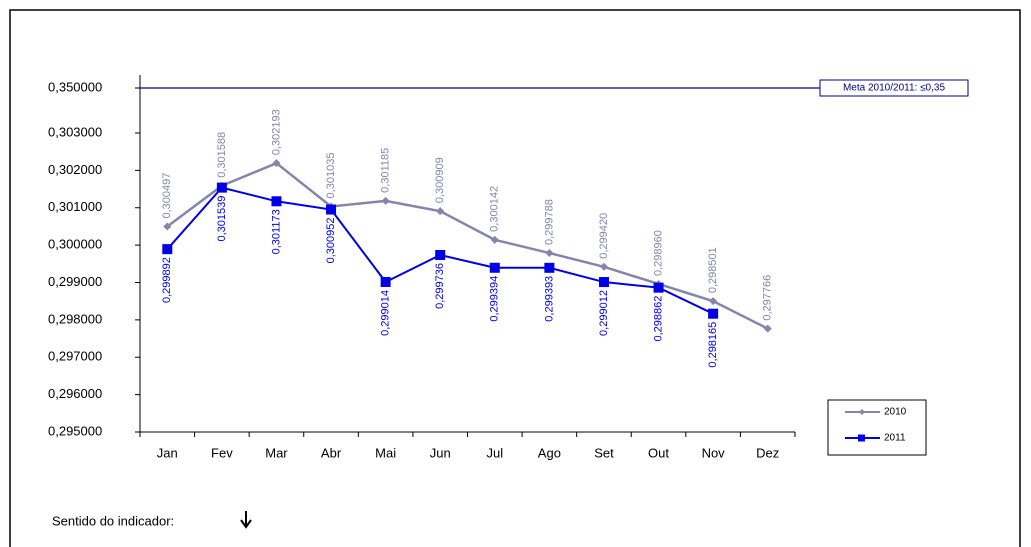  What do you see at coordinates (549, 299) in the screenshot?
I see `value-label: 0,299393` at bounding box center [549, 299].